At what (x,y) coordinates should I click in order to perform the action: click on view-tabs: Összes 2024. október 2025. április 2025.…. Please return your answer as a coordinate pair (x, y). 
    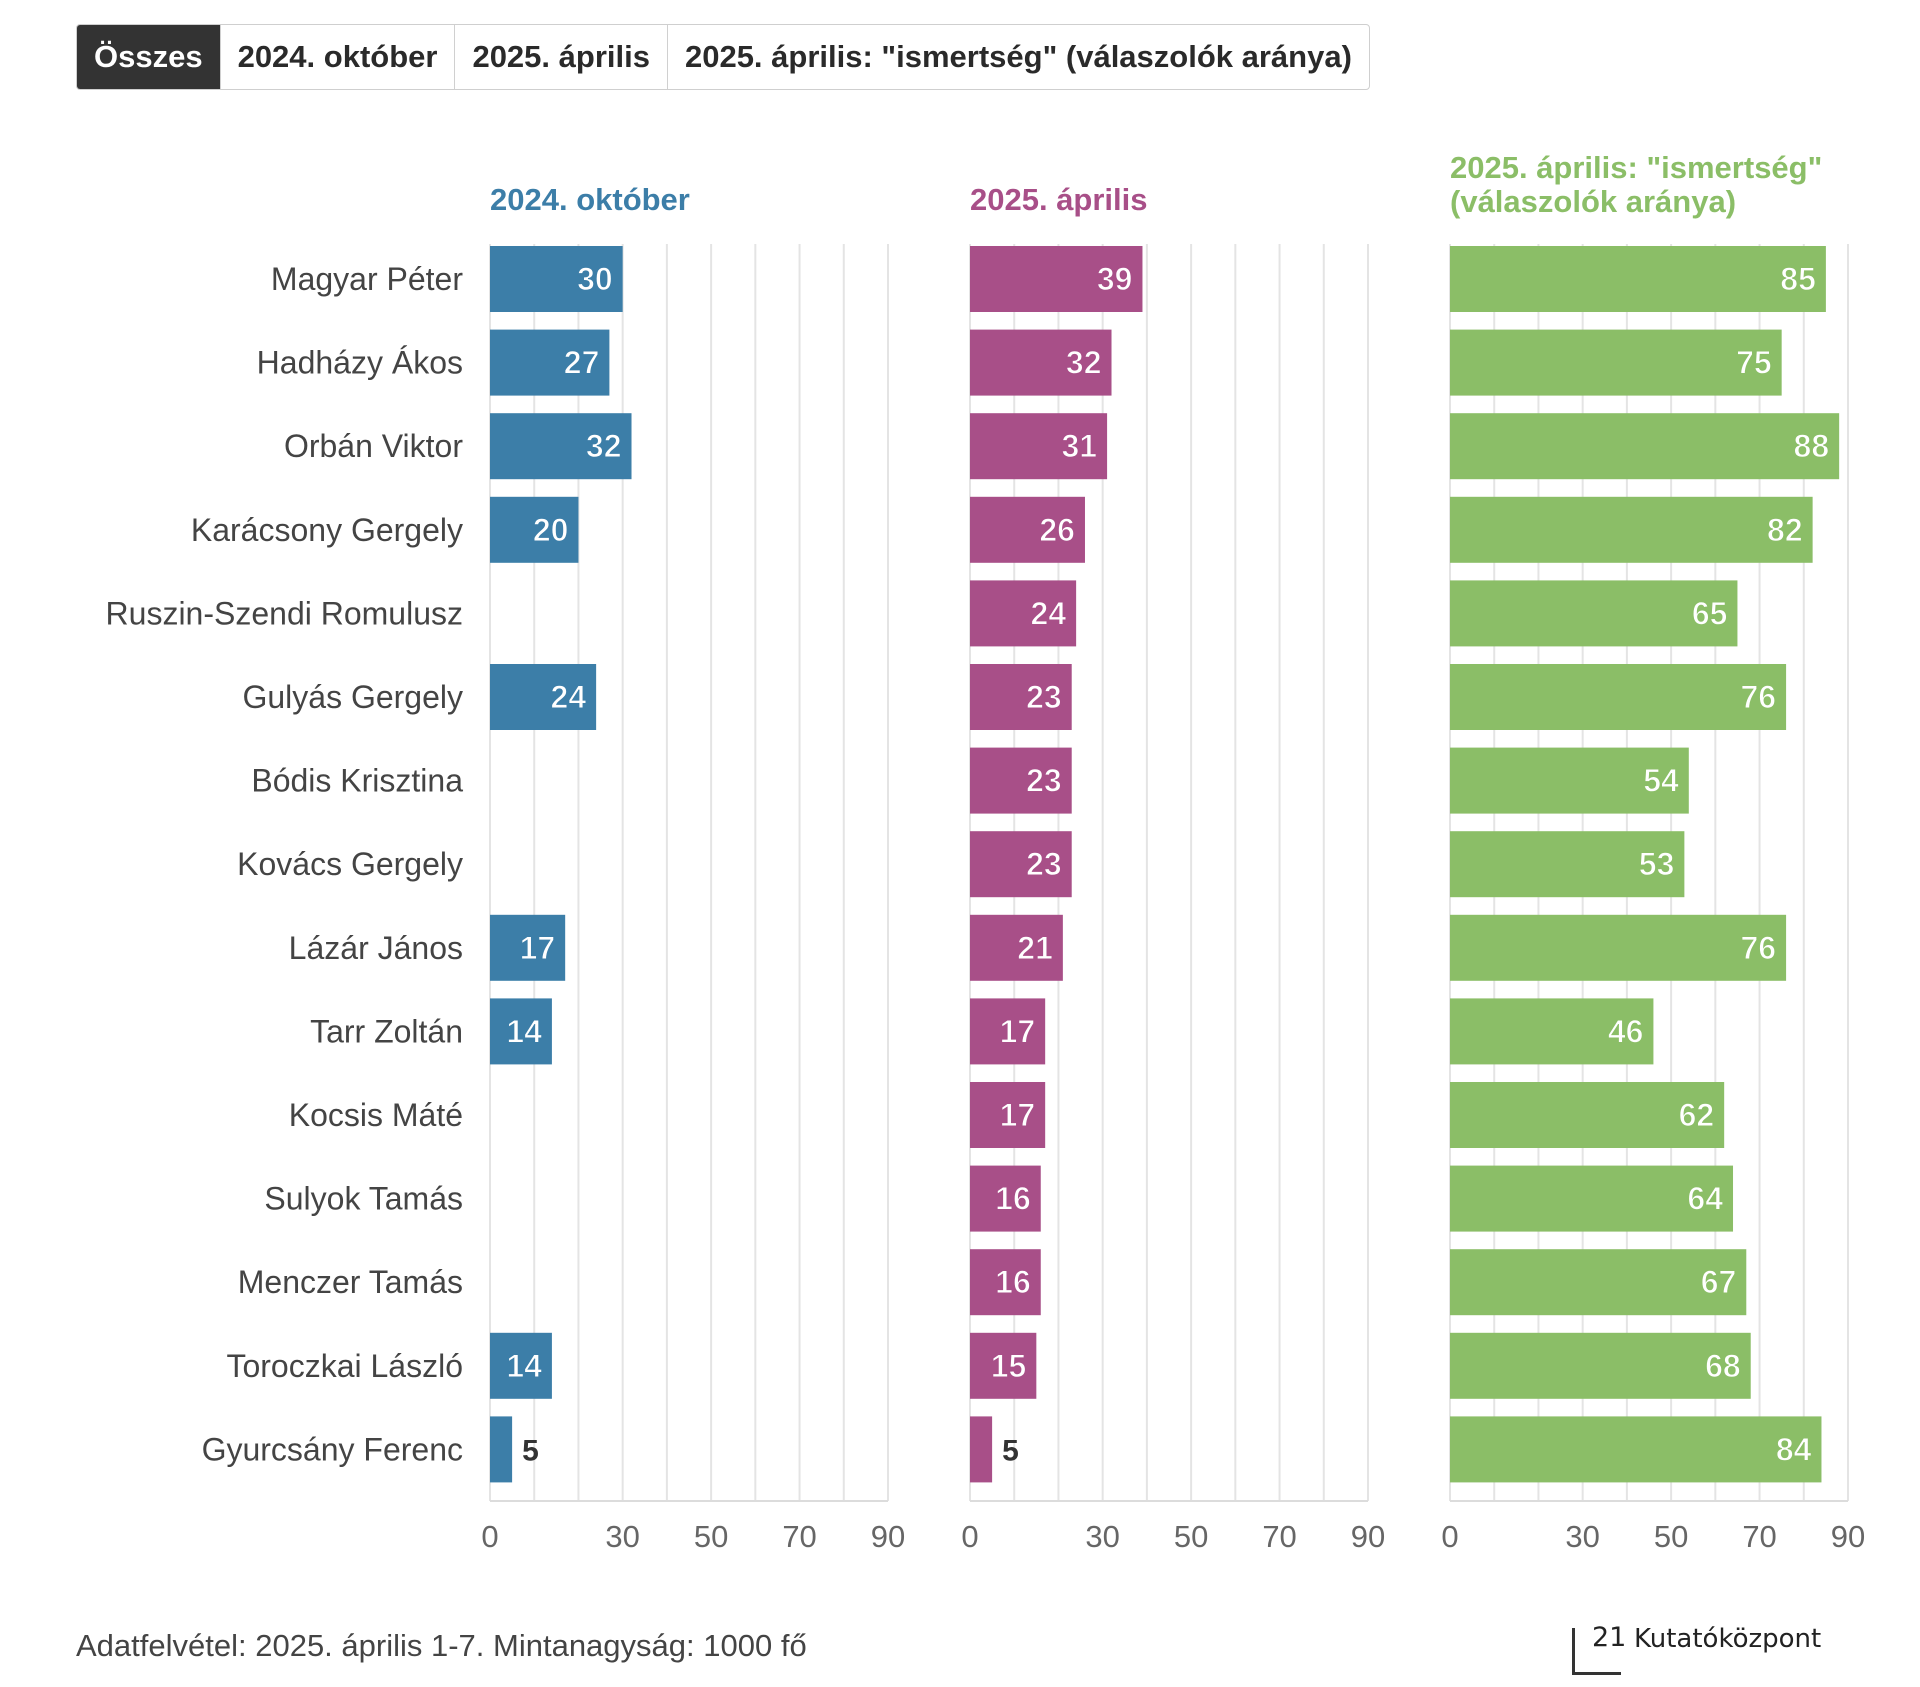
    Looking at the image, I should click on (723, 57).